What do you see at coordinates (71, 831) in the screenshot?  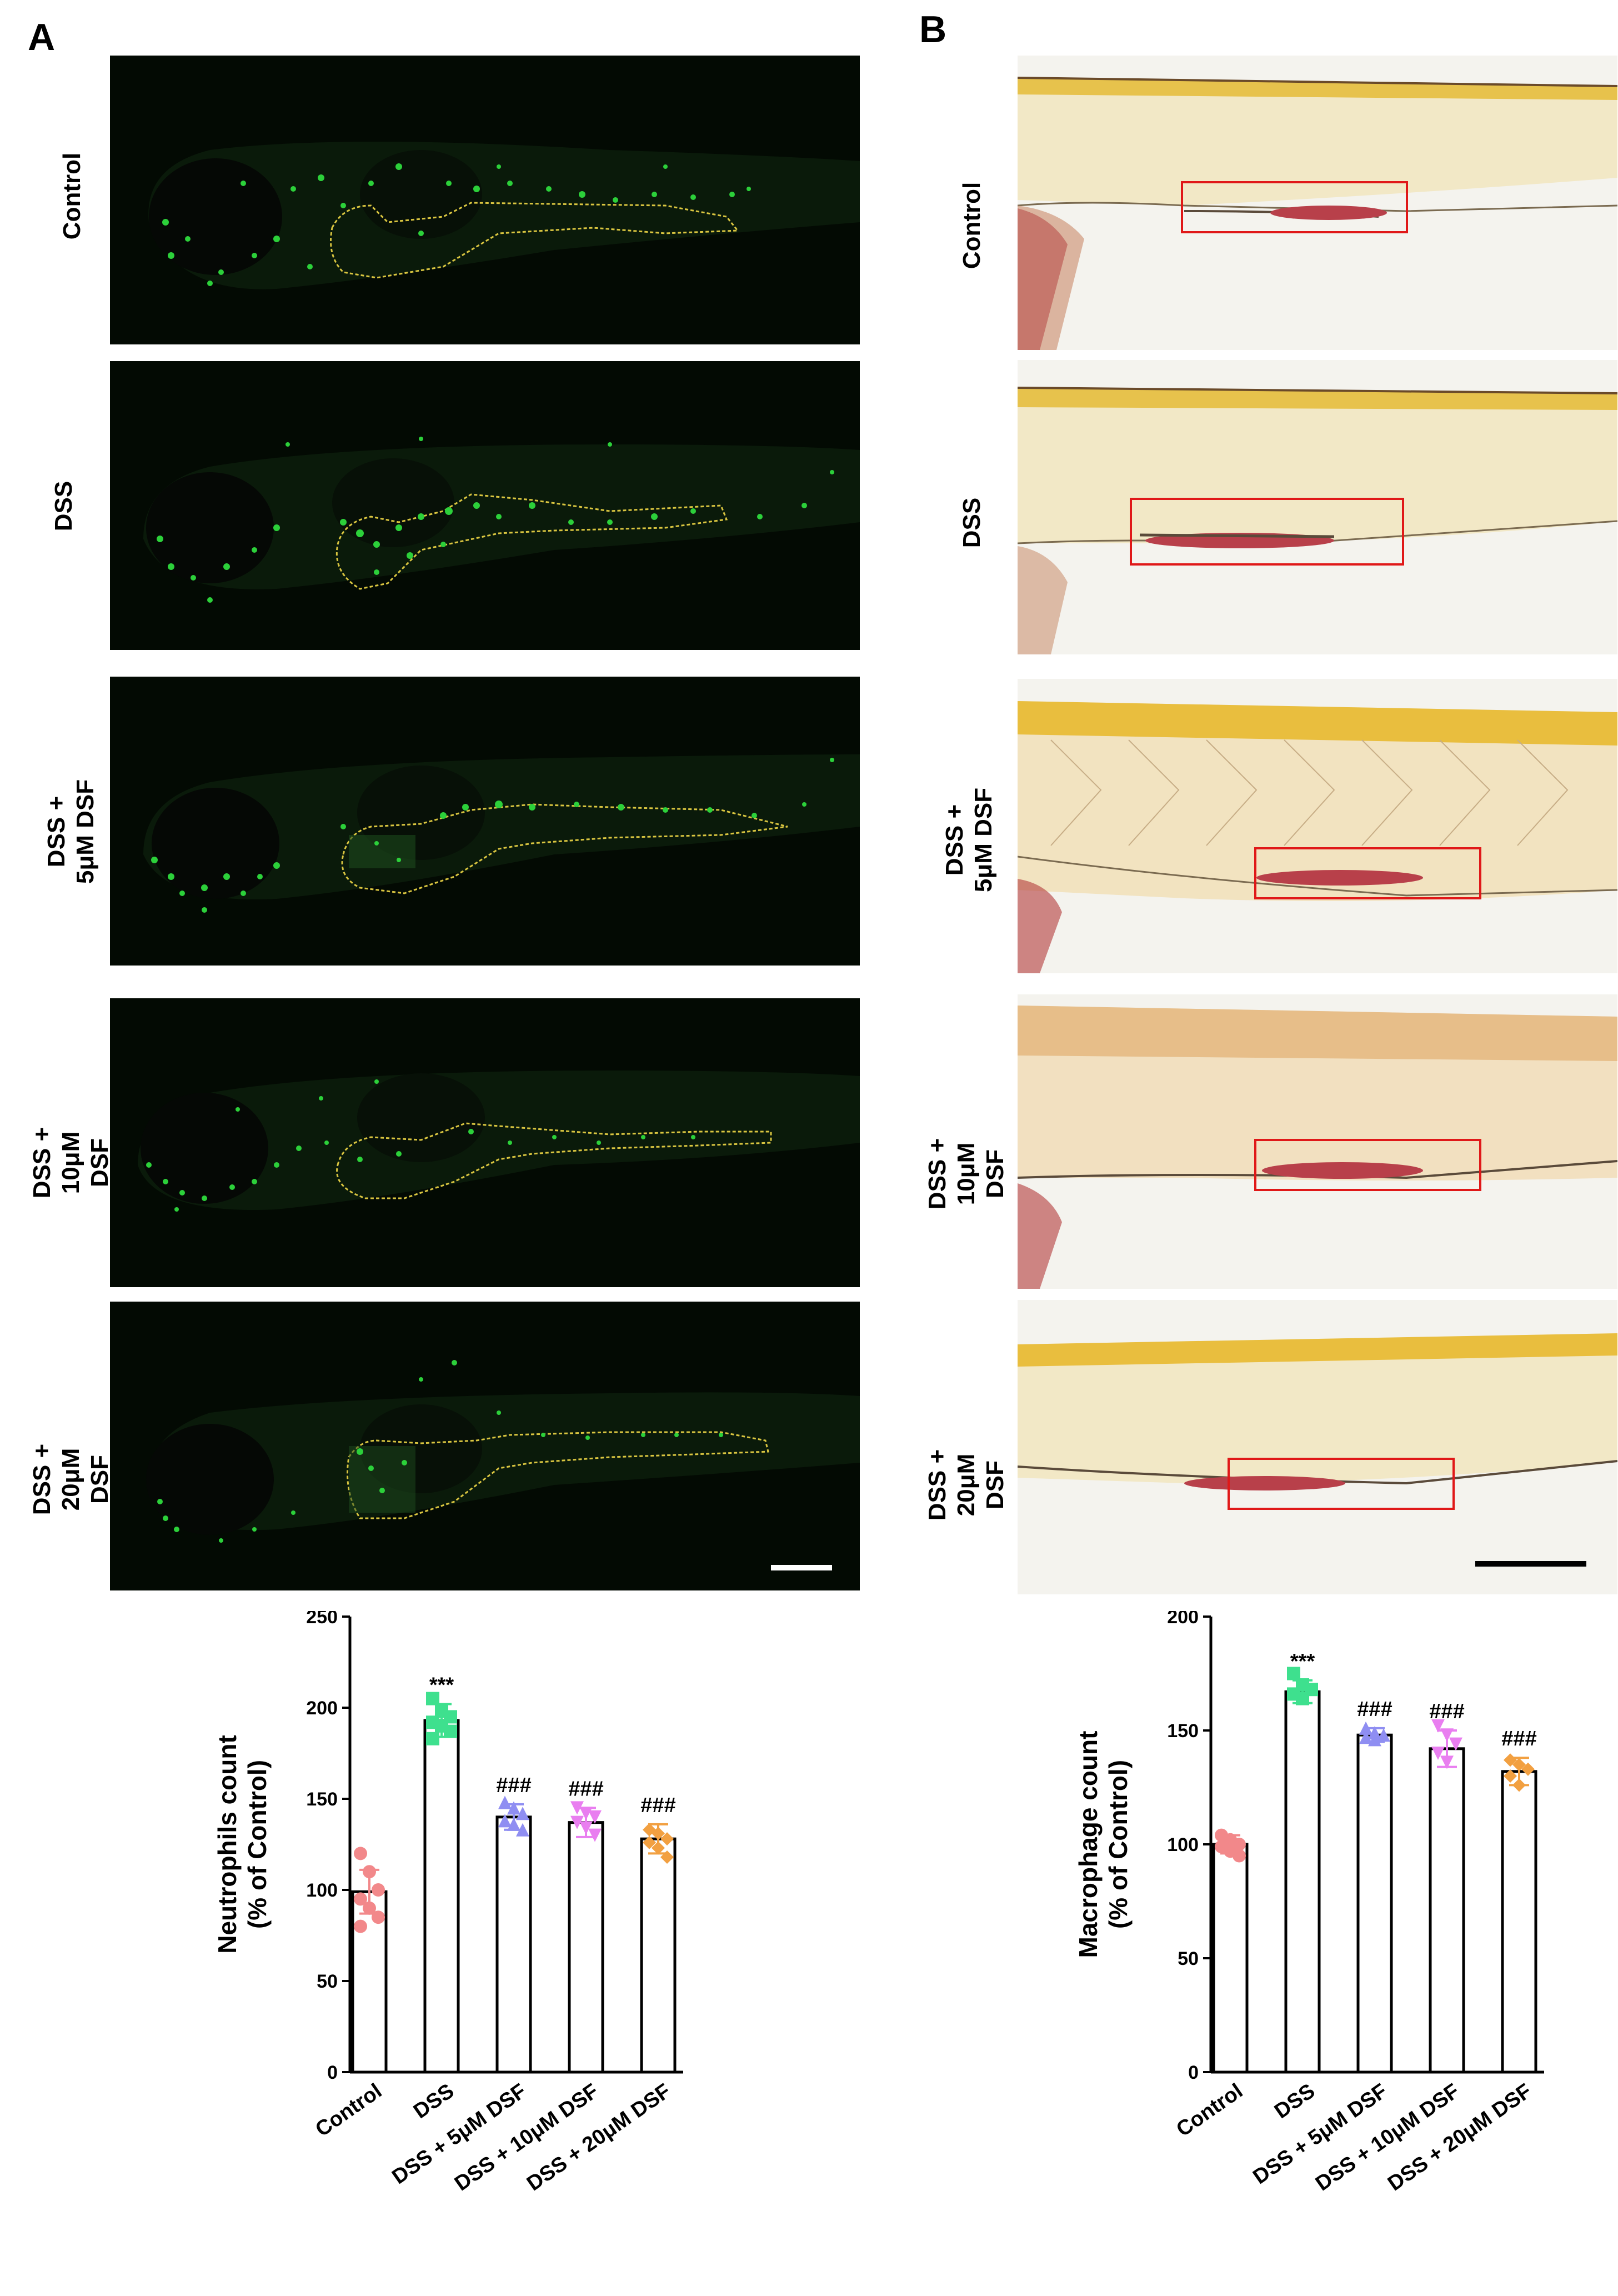 I see `row-label-a-dsf5: DSS + 5μM DSF` at bounding box center [71, 831].